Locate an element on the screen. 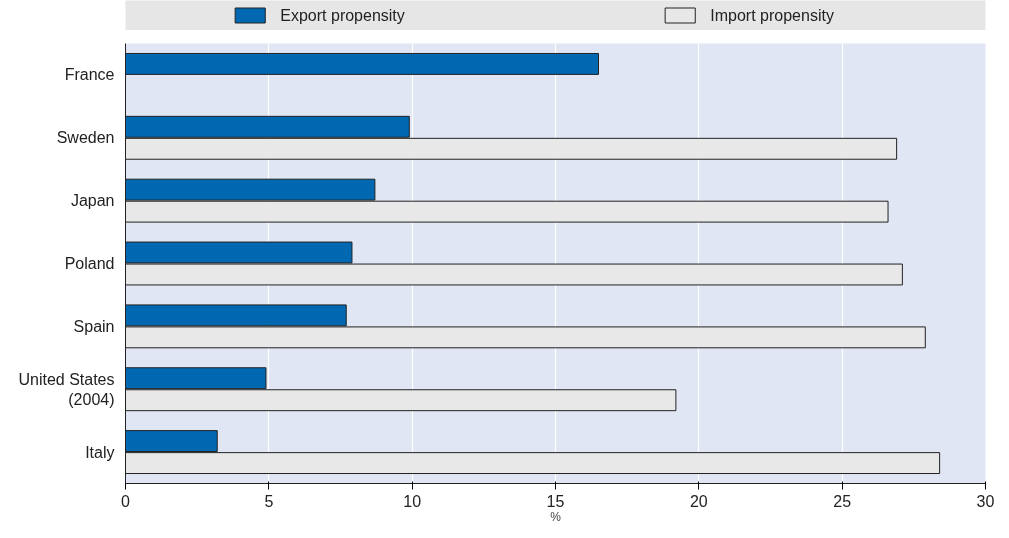 The width and height of the screenshot is (1009, 538). y-tick-label: France is located at coordinates (89, 75).